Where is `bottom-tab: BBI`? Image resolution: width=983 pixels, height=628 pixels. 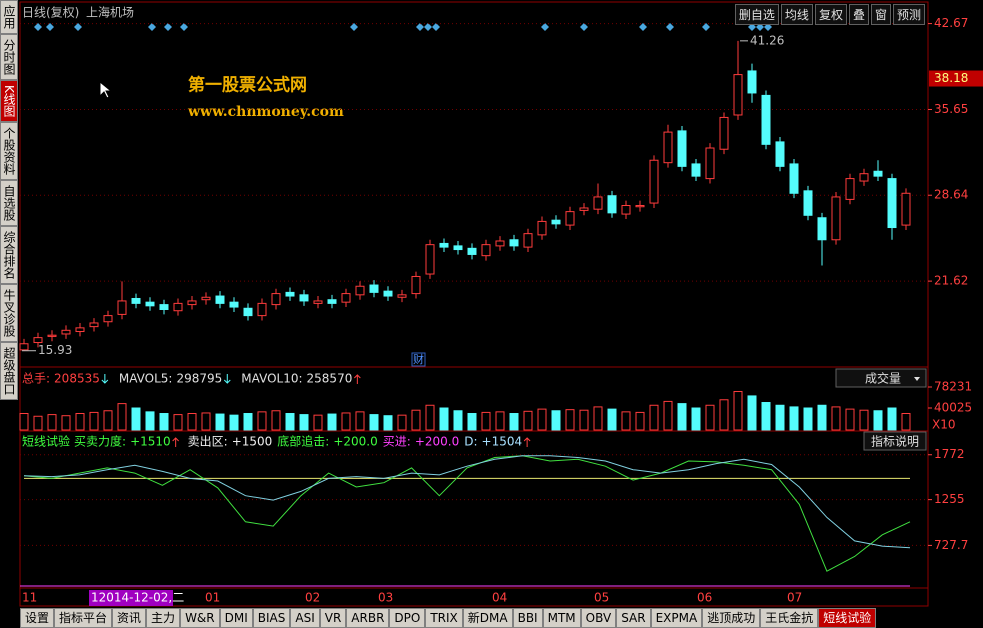
bottom-tab: BBI is located at coordinates (527, 618).